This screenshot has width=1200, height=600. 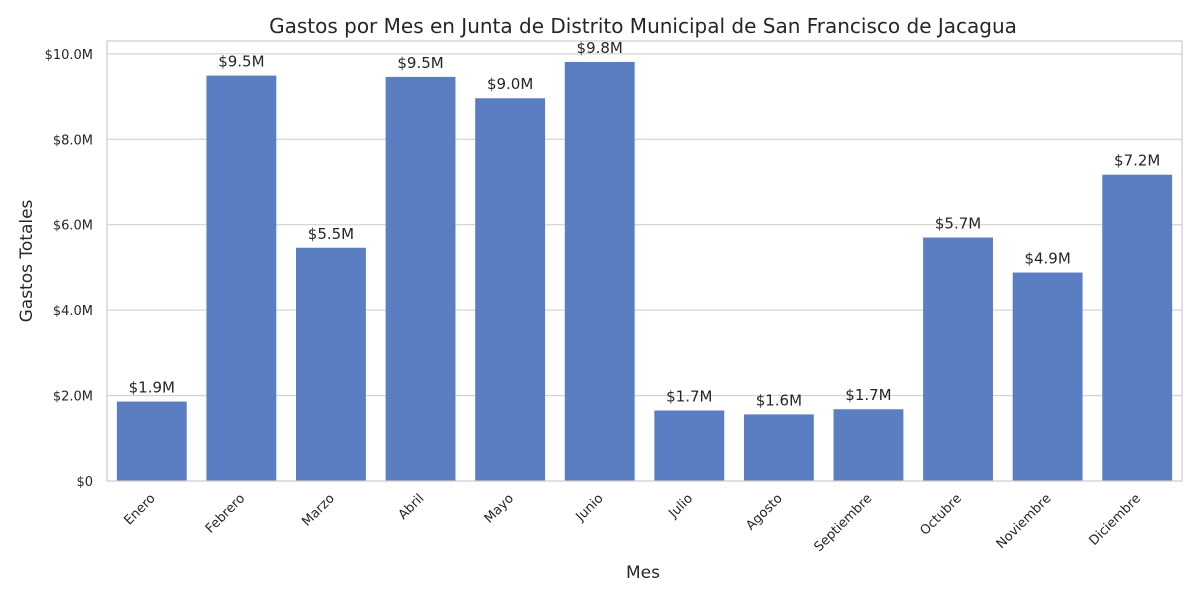 What do you see at coordinates (958, 224) in the screenshot?
I see `bar-data-label: $5.7M` at bounding box center [958, 224].